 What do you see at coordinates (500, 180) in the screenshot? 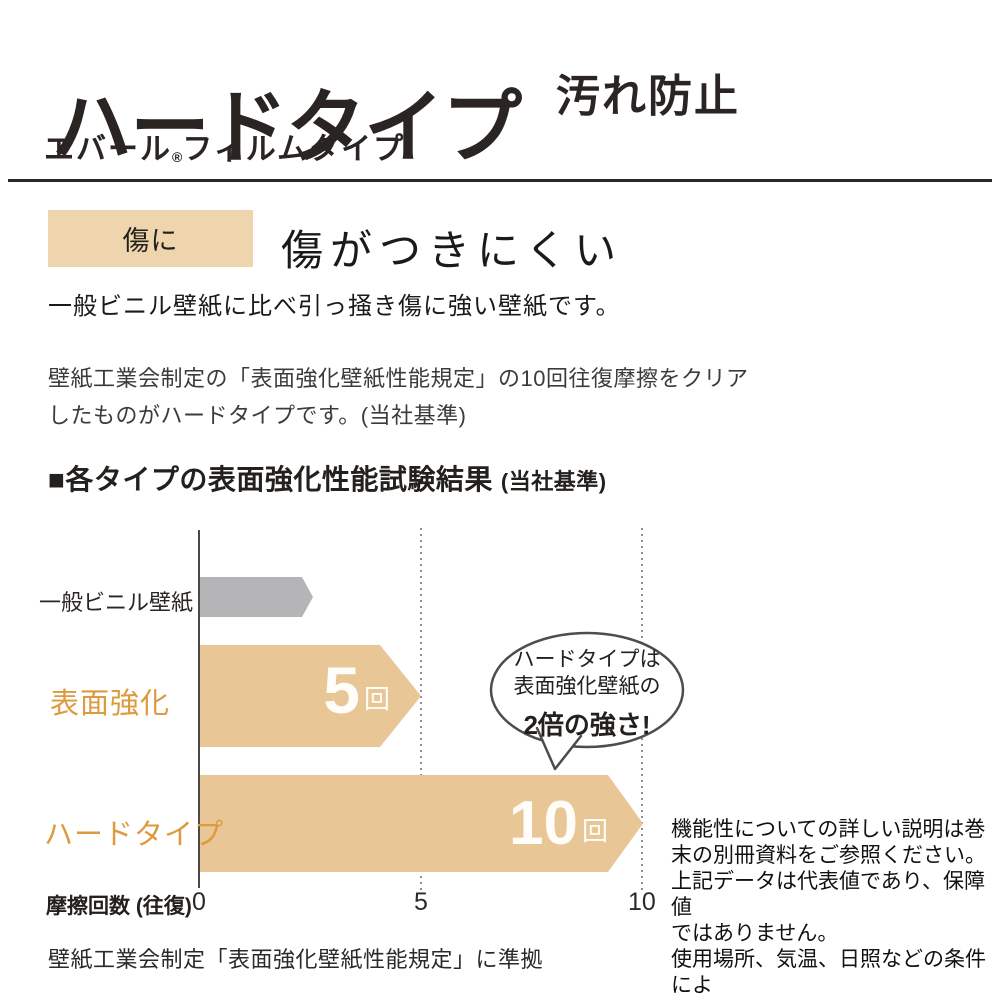
I see `header-divider` at bounding box center [500, 180].